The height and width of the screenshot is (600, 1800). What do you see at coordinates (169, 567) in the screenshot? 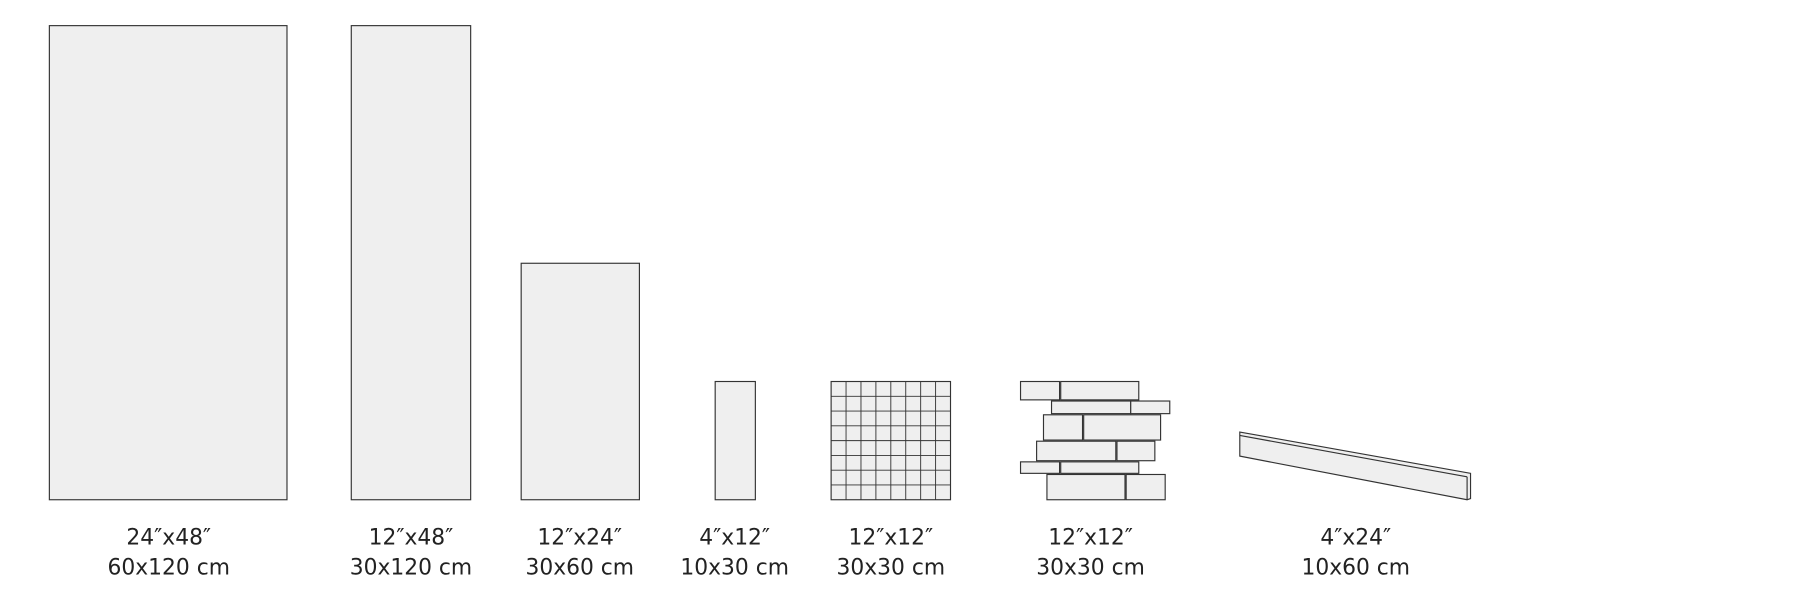
I see `size-metric: 60x120 cm` at bounding box center [169, 567].